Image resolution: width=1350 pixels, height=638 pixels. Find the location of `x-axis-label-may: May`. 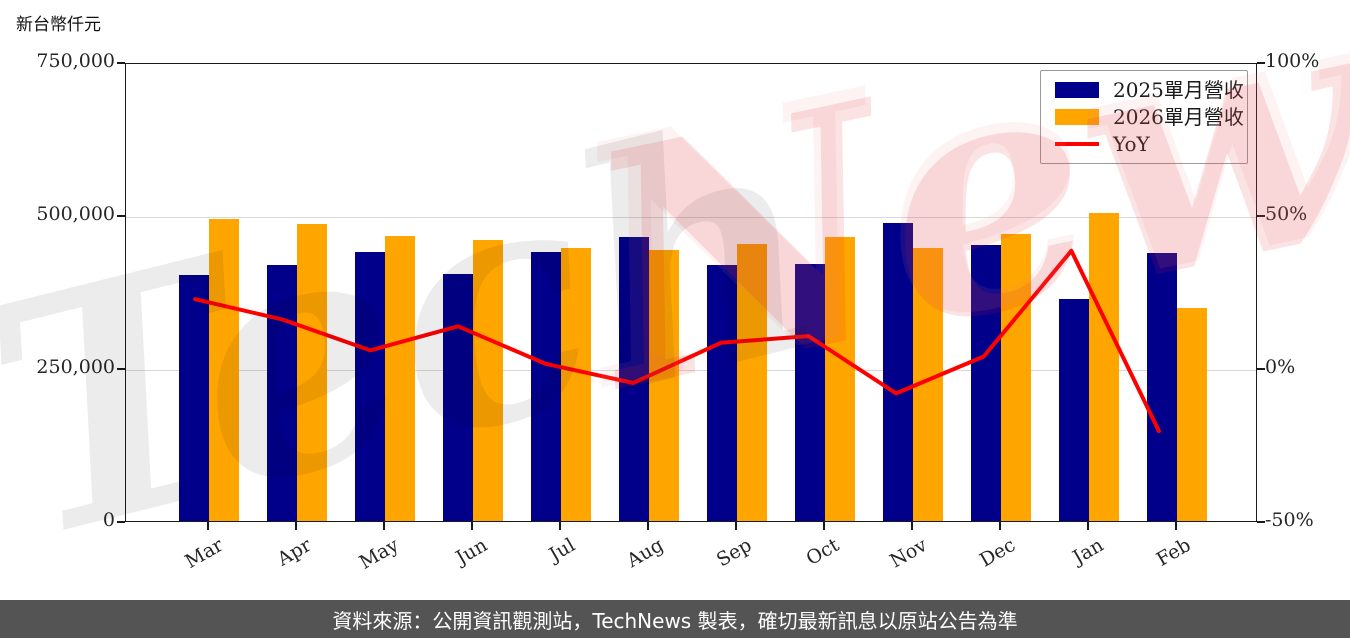

x-axis-label-may: May is located at coordinates (379, 554).